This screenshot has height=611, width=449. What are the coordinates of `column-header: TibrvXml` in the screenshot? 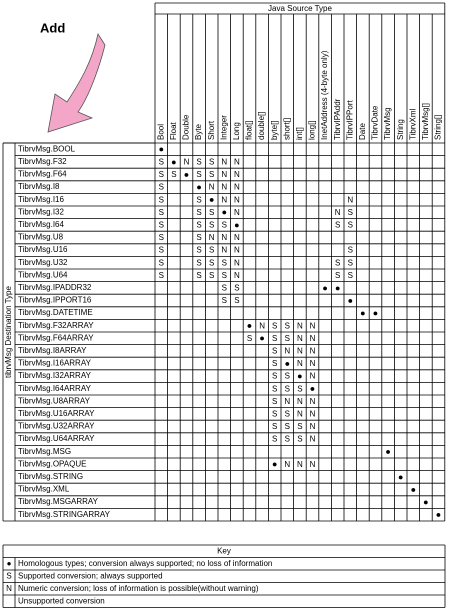 It's located at (412, 124).